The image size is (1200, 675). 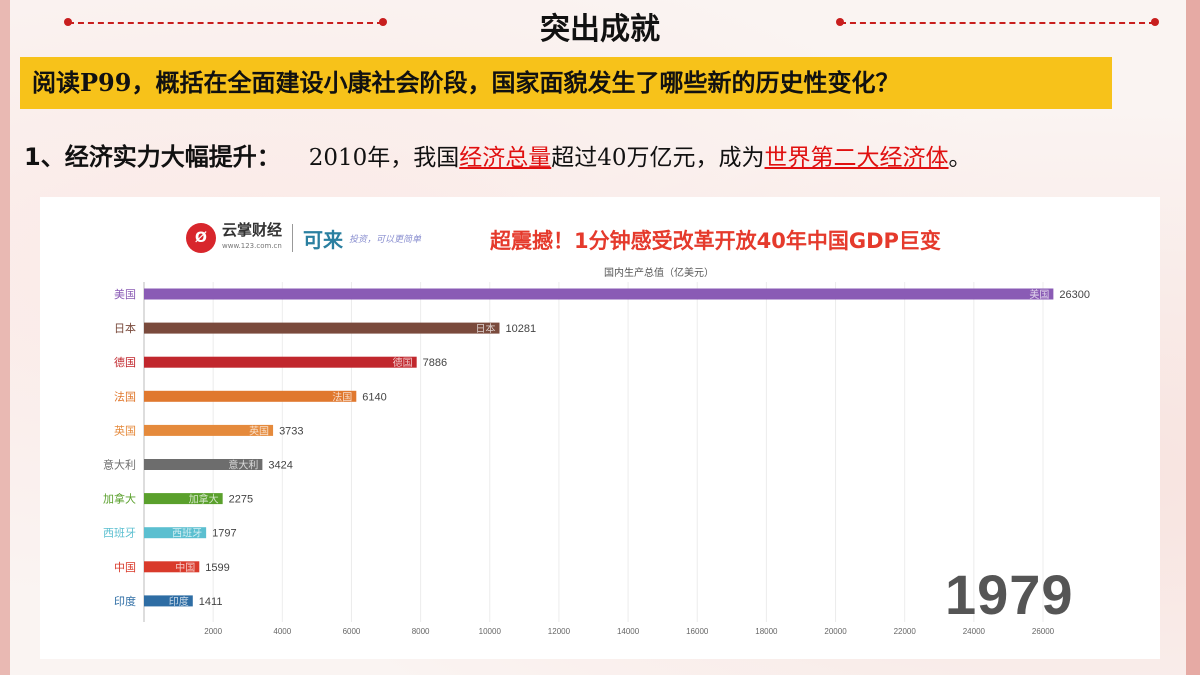 What do you see at coordinates (628, 631) in the screenshot?
I see `x-tick-label: 14000` at bounding box center [628, 631].